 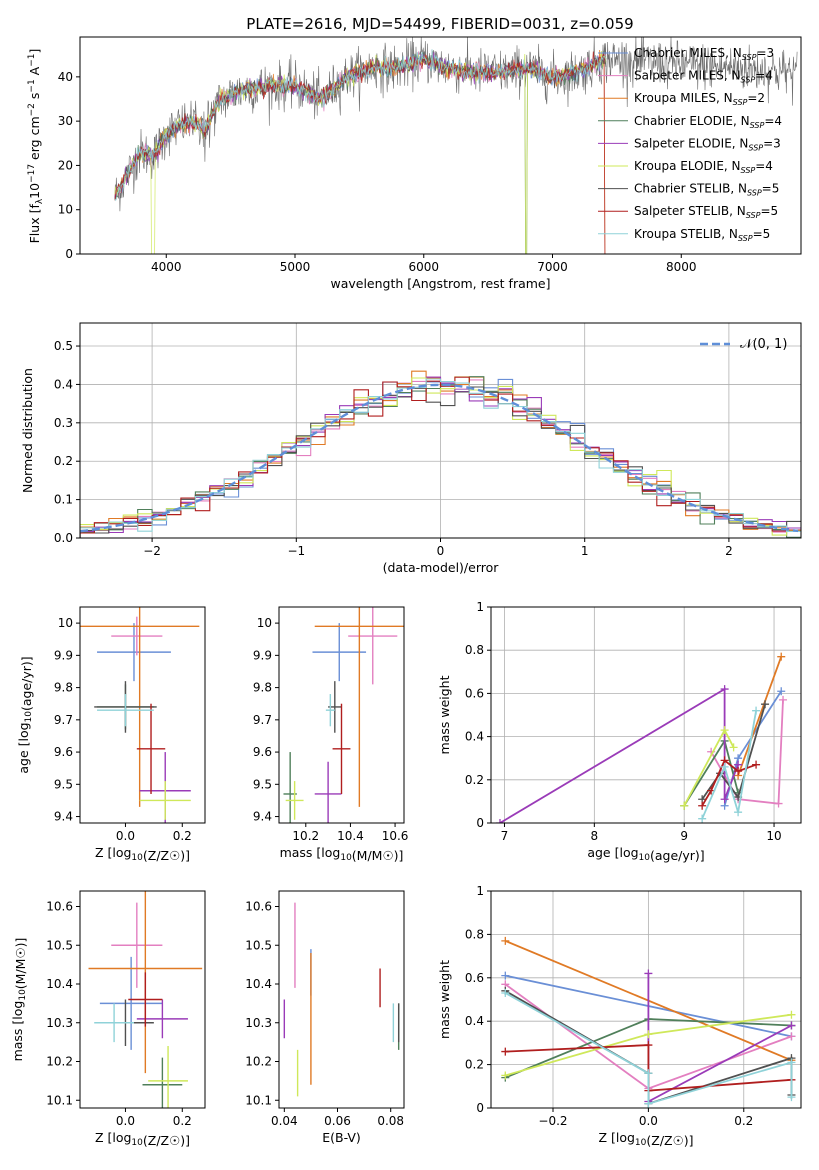 What do you see at coordinates (350, 836) in the screenshot?
I see `x-tick-label: 10.4` at bounding box center [350, 836].